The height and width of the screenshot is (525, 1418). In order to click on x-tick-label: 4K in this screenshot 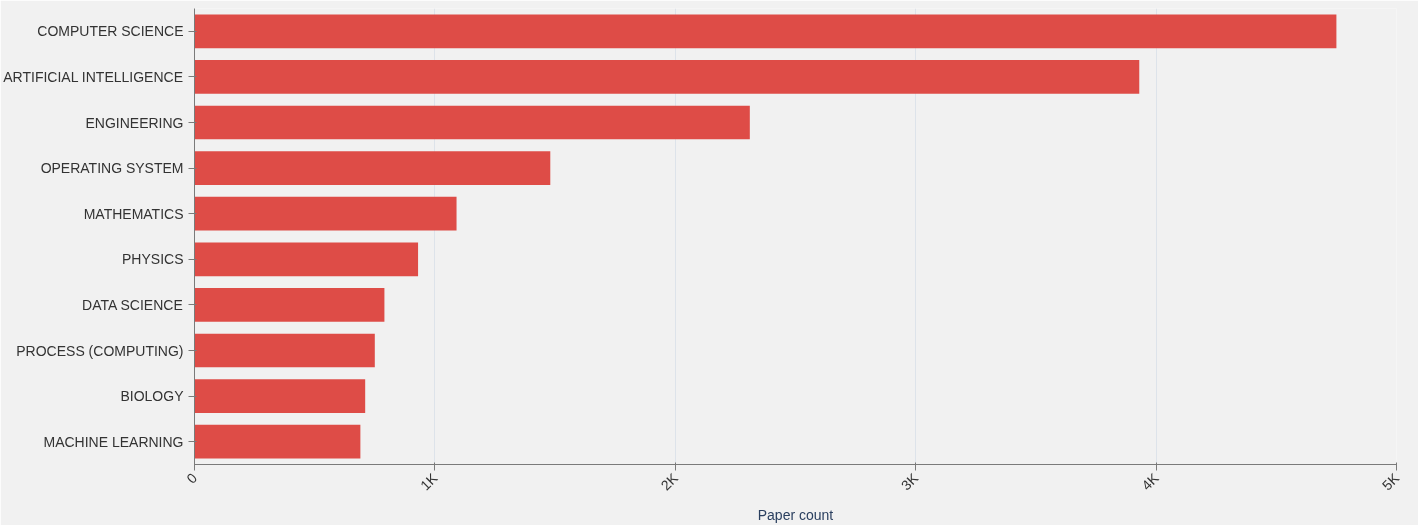, I will do `click(1150, 481)`.